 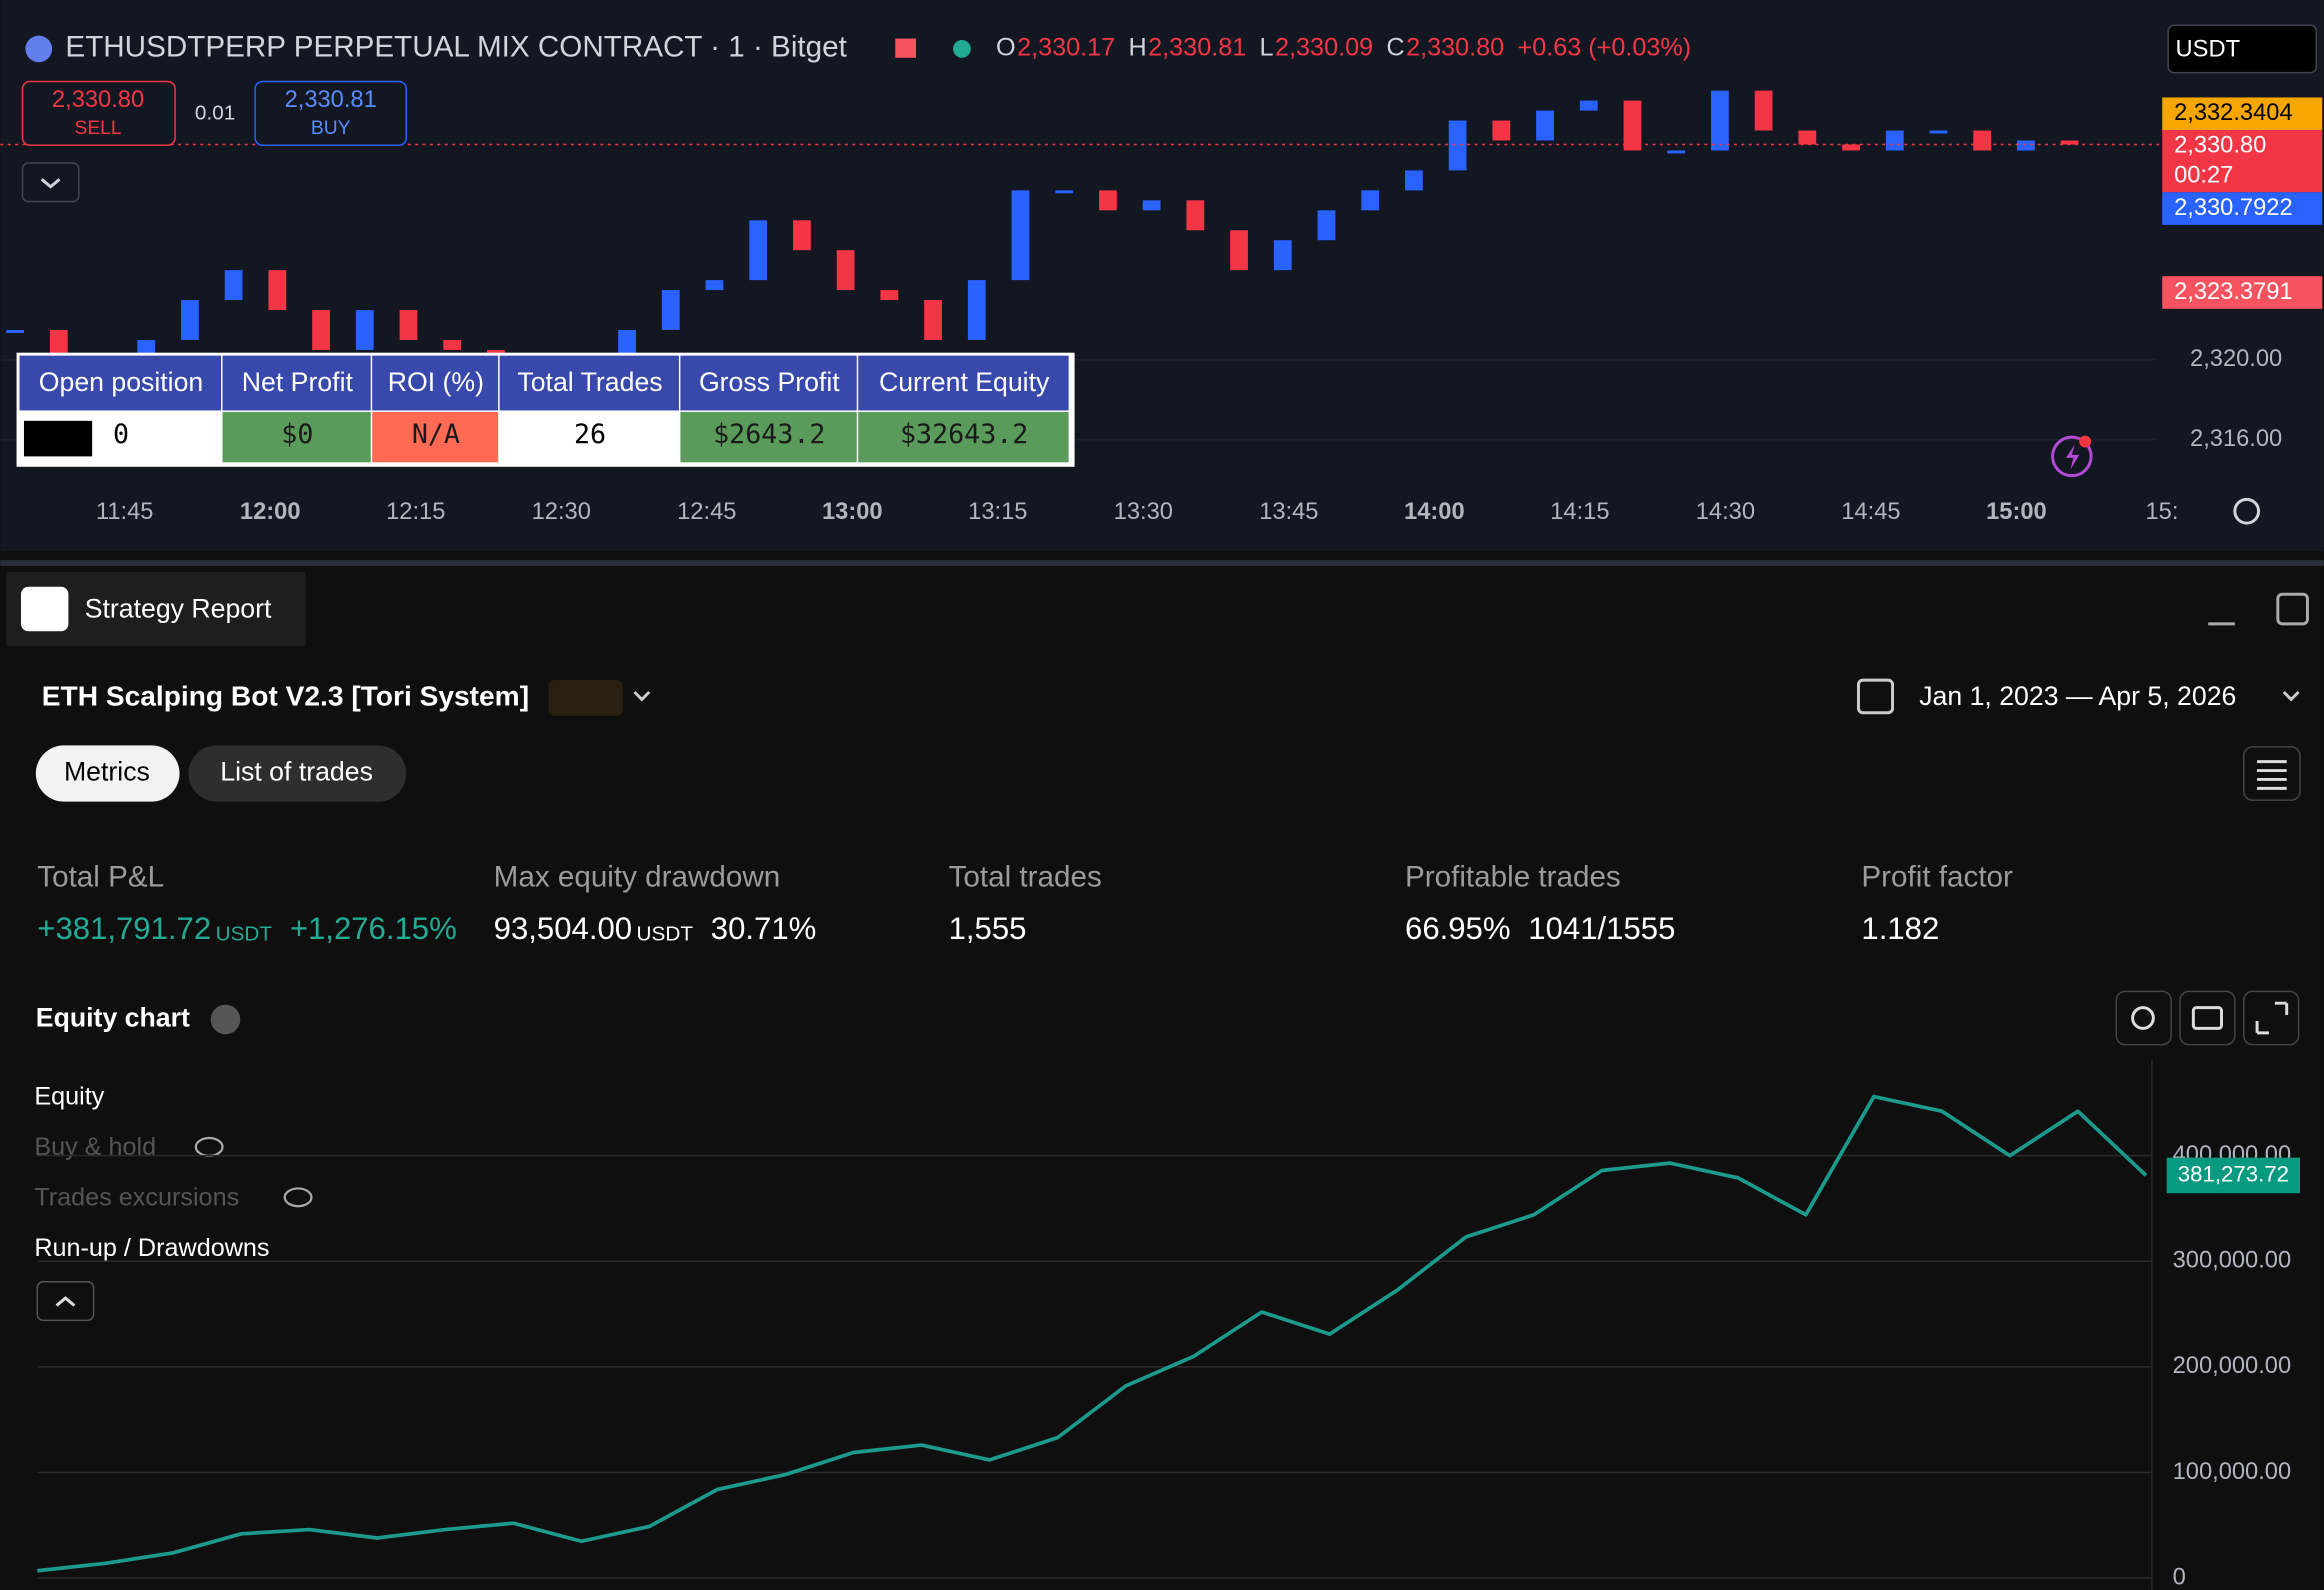 What do you see at coordinates (1025, 877) in the screenshot?
I see `metric-label: Total trades` at bounding box center [1025, 877].